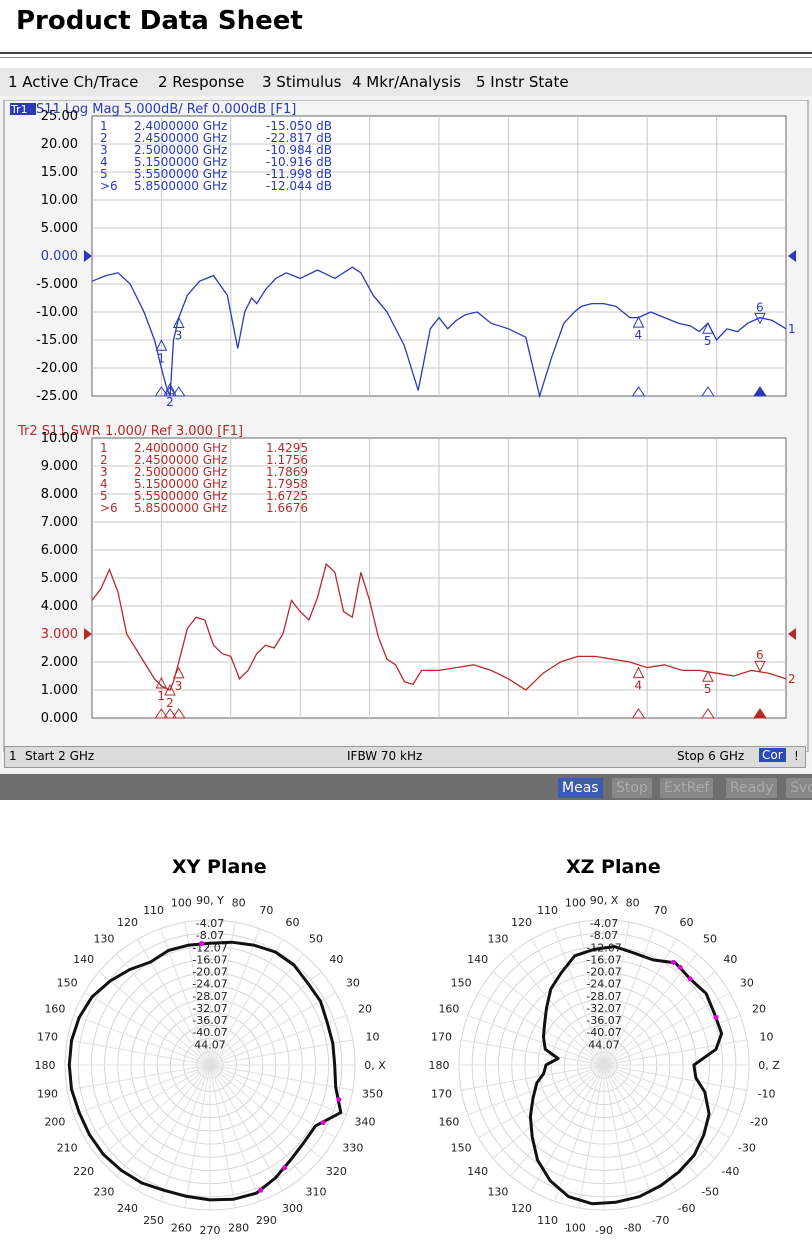 This screenshot has width=812, height=1252. I want to click on status-cor: Cor, so click(772, 755).